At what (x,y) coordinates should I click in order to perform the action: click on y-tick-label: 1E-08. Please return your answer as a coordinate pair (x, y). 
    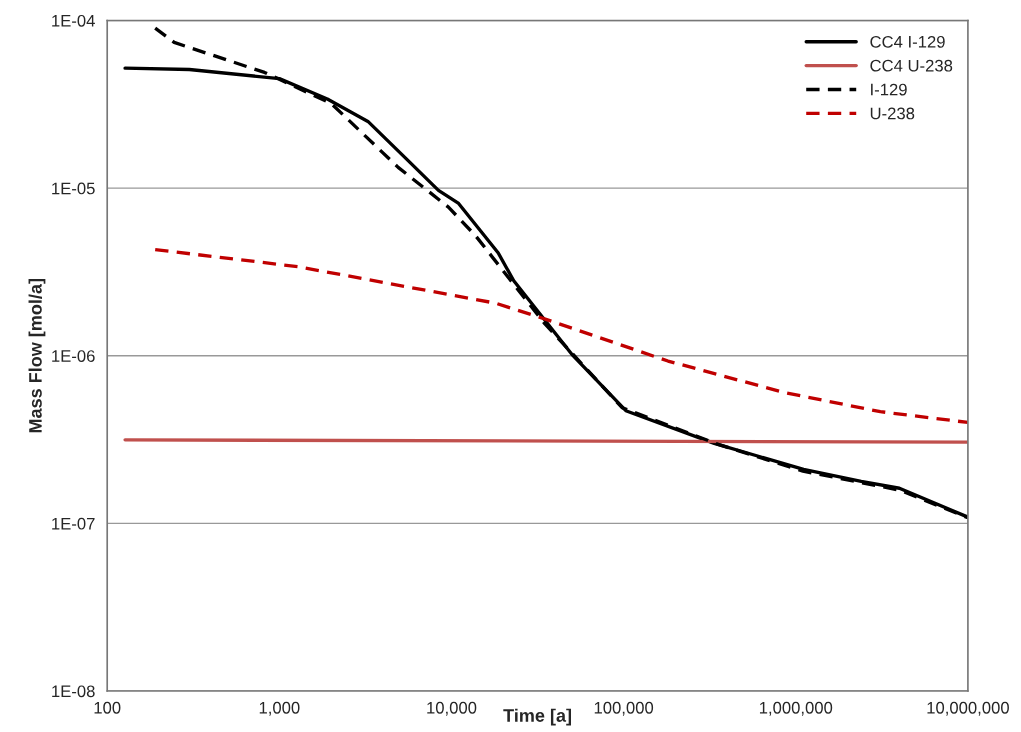
    Looking at the image, I should click on (73, 691).